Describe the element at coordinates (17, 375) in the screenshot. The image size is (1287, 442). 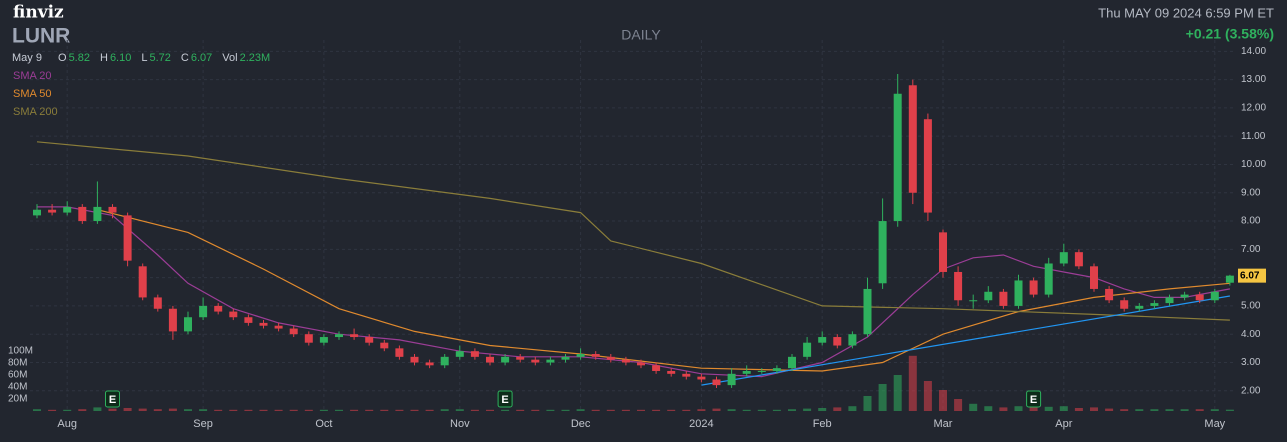
I see `volume-tick-label: 60M` at that location.